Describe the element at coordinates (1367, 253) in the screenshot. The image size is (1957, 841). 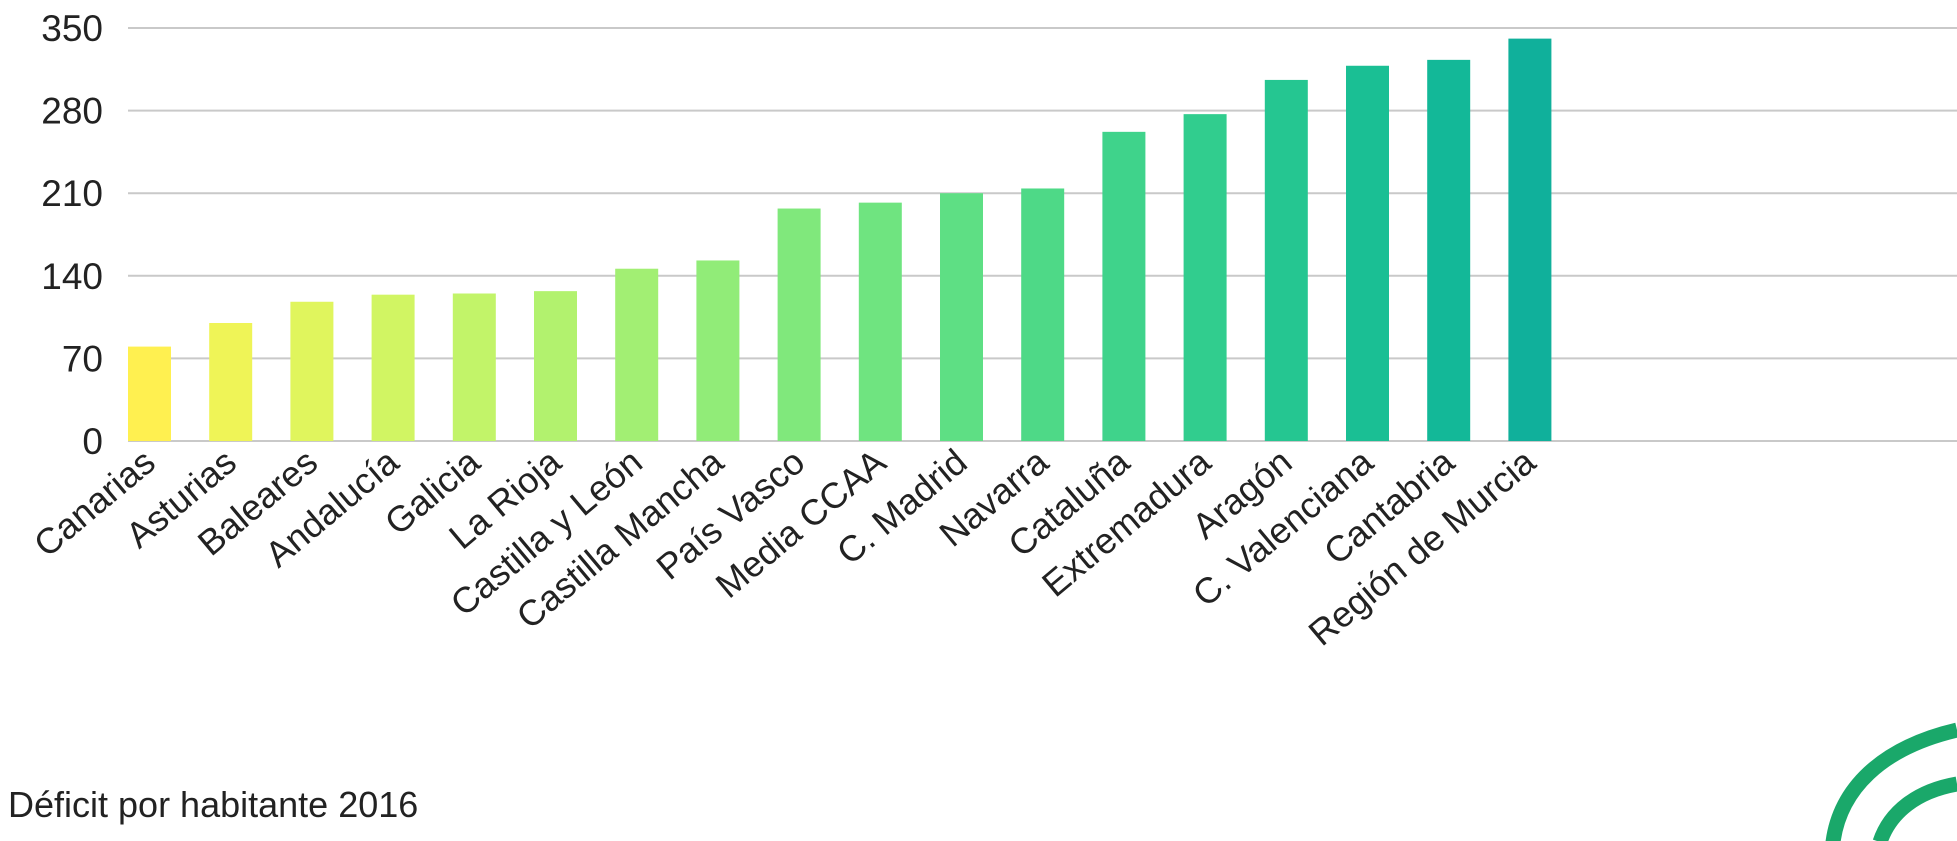
I see `bar-c-valenciana` at that location.